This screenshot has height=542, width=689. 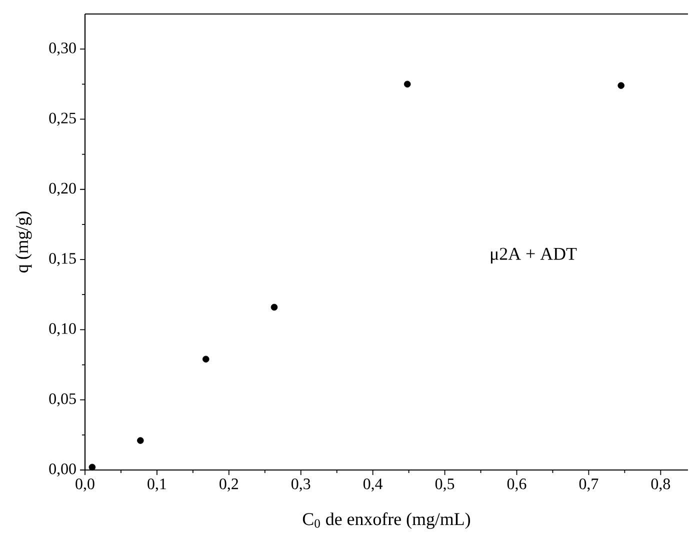 I want to click on y-tick-label: 0,30, so click(x=62, y=49).